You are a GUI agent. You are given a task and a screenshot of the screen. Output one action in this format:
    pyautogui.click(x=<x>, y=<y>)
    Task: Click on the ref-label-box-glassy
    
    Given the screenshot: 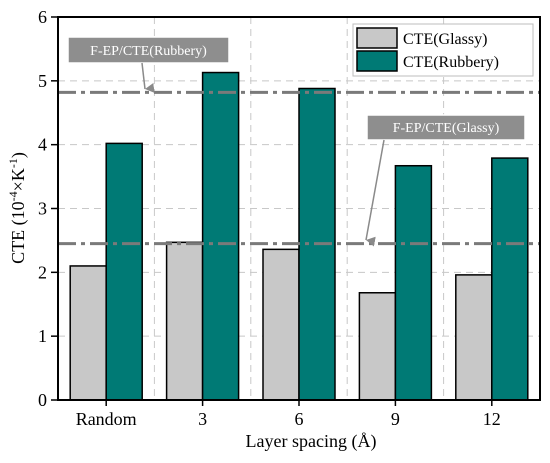 What is the action you would take?
    pyautogui.click(x=446, y=127)
    